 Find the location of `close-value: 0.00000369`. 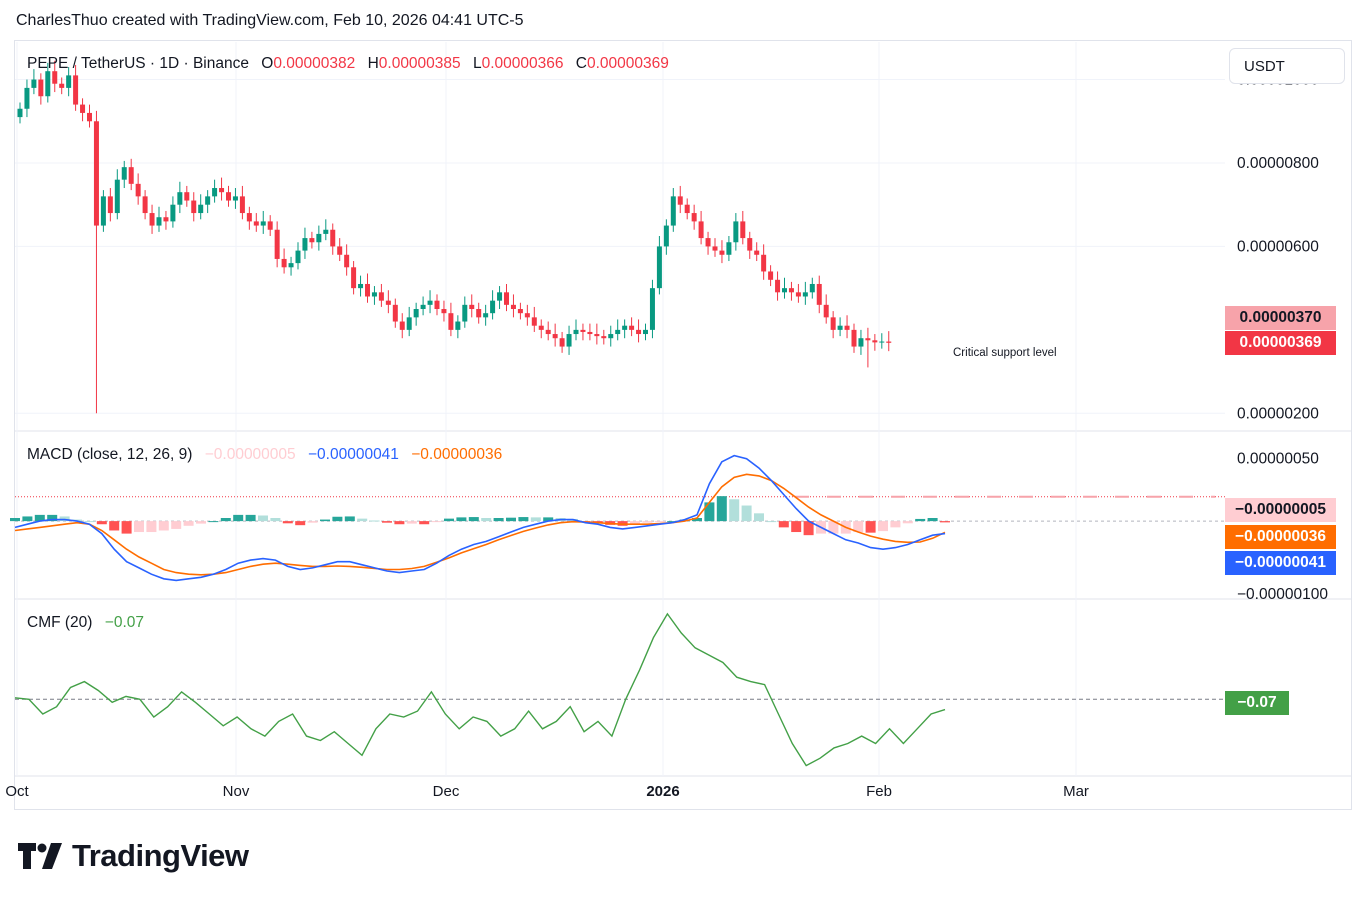

close-value: 0.00000369 is located at coordinates (628, 63).